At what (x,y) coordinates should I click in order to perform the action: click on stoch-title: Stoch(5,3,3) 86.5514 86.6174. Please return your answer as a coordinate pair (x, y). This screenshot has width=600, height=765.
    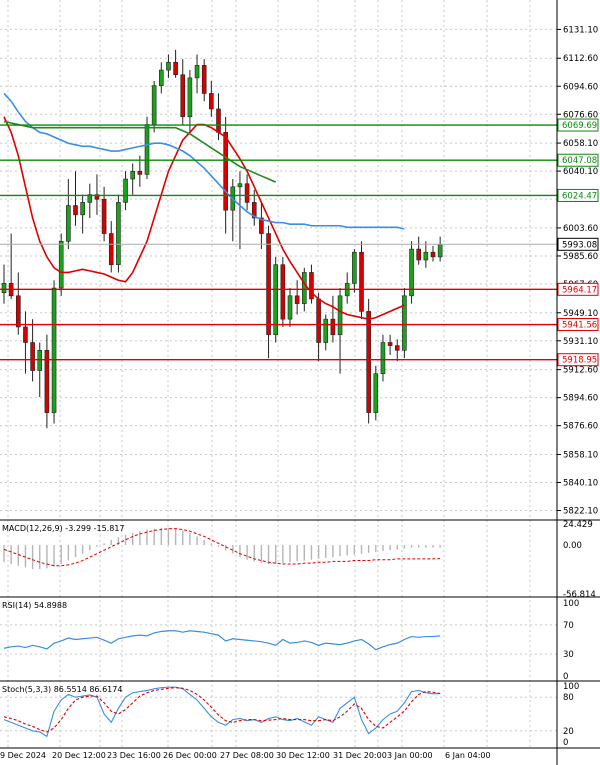
    Looking at the image, I should click on (62, 689).